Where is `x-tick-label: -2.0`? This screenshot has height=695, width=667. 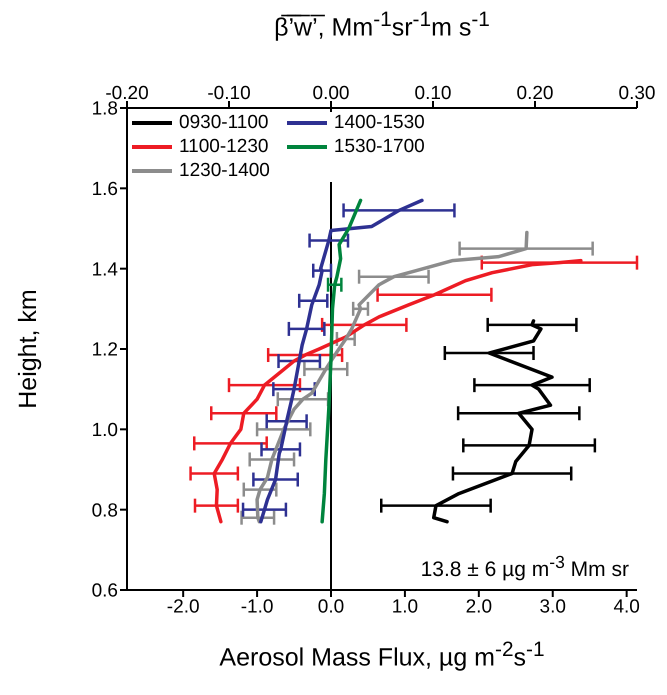
x-tick-label: -2.0 is located at coordinates (183, 607).